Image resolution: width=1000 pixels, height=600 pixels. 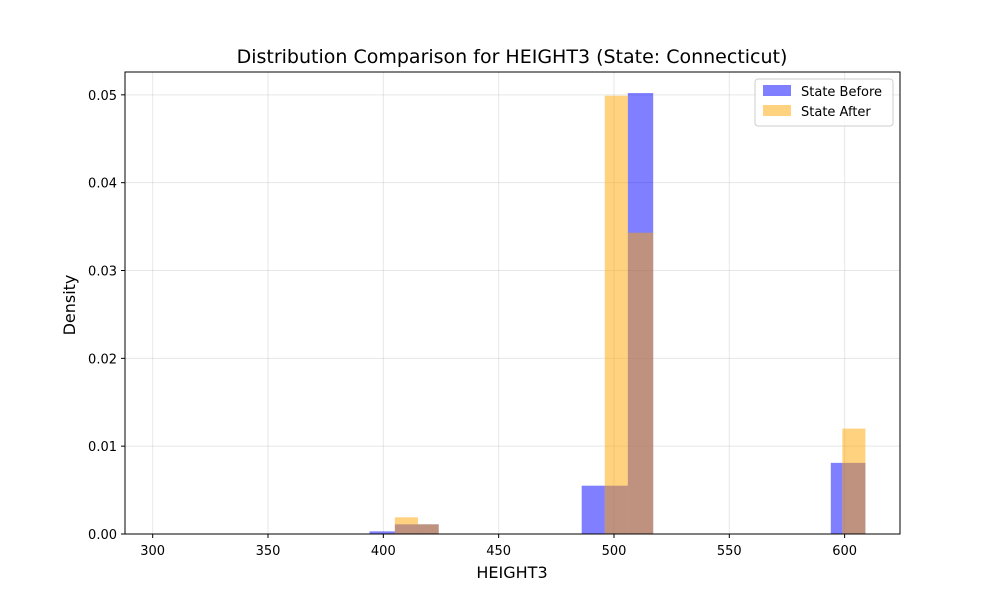 I want to click on y-tick-label: 0.03, so click(x=102, y=272).